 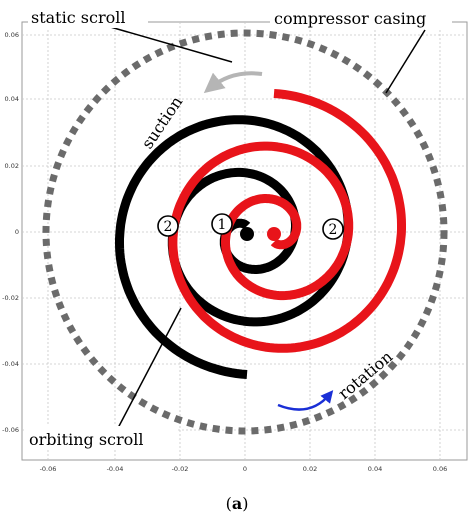 I want to click on y-tick-label: -0.06, so click(x=10, y=430).